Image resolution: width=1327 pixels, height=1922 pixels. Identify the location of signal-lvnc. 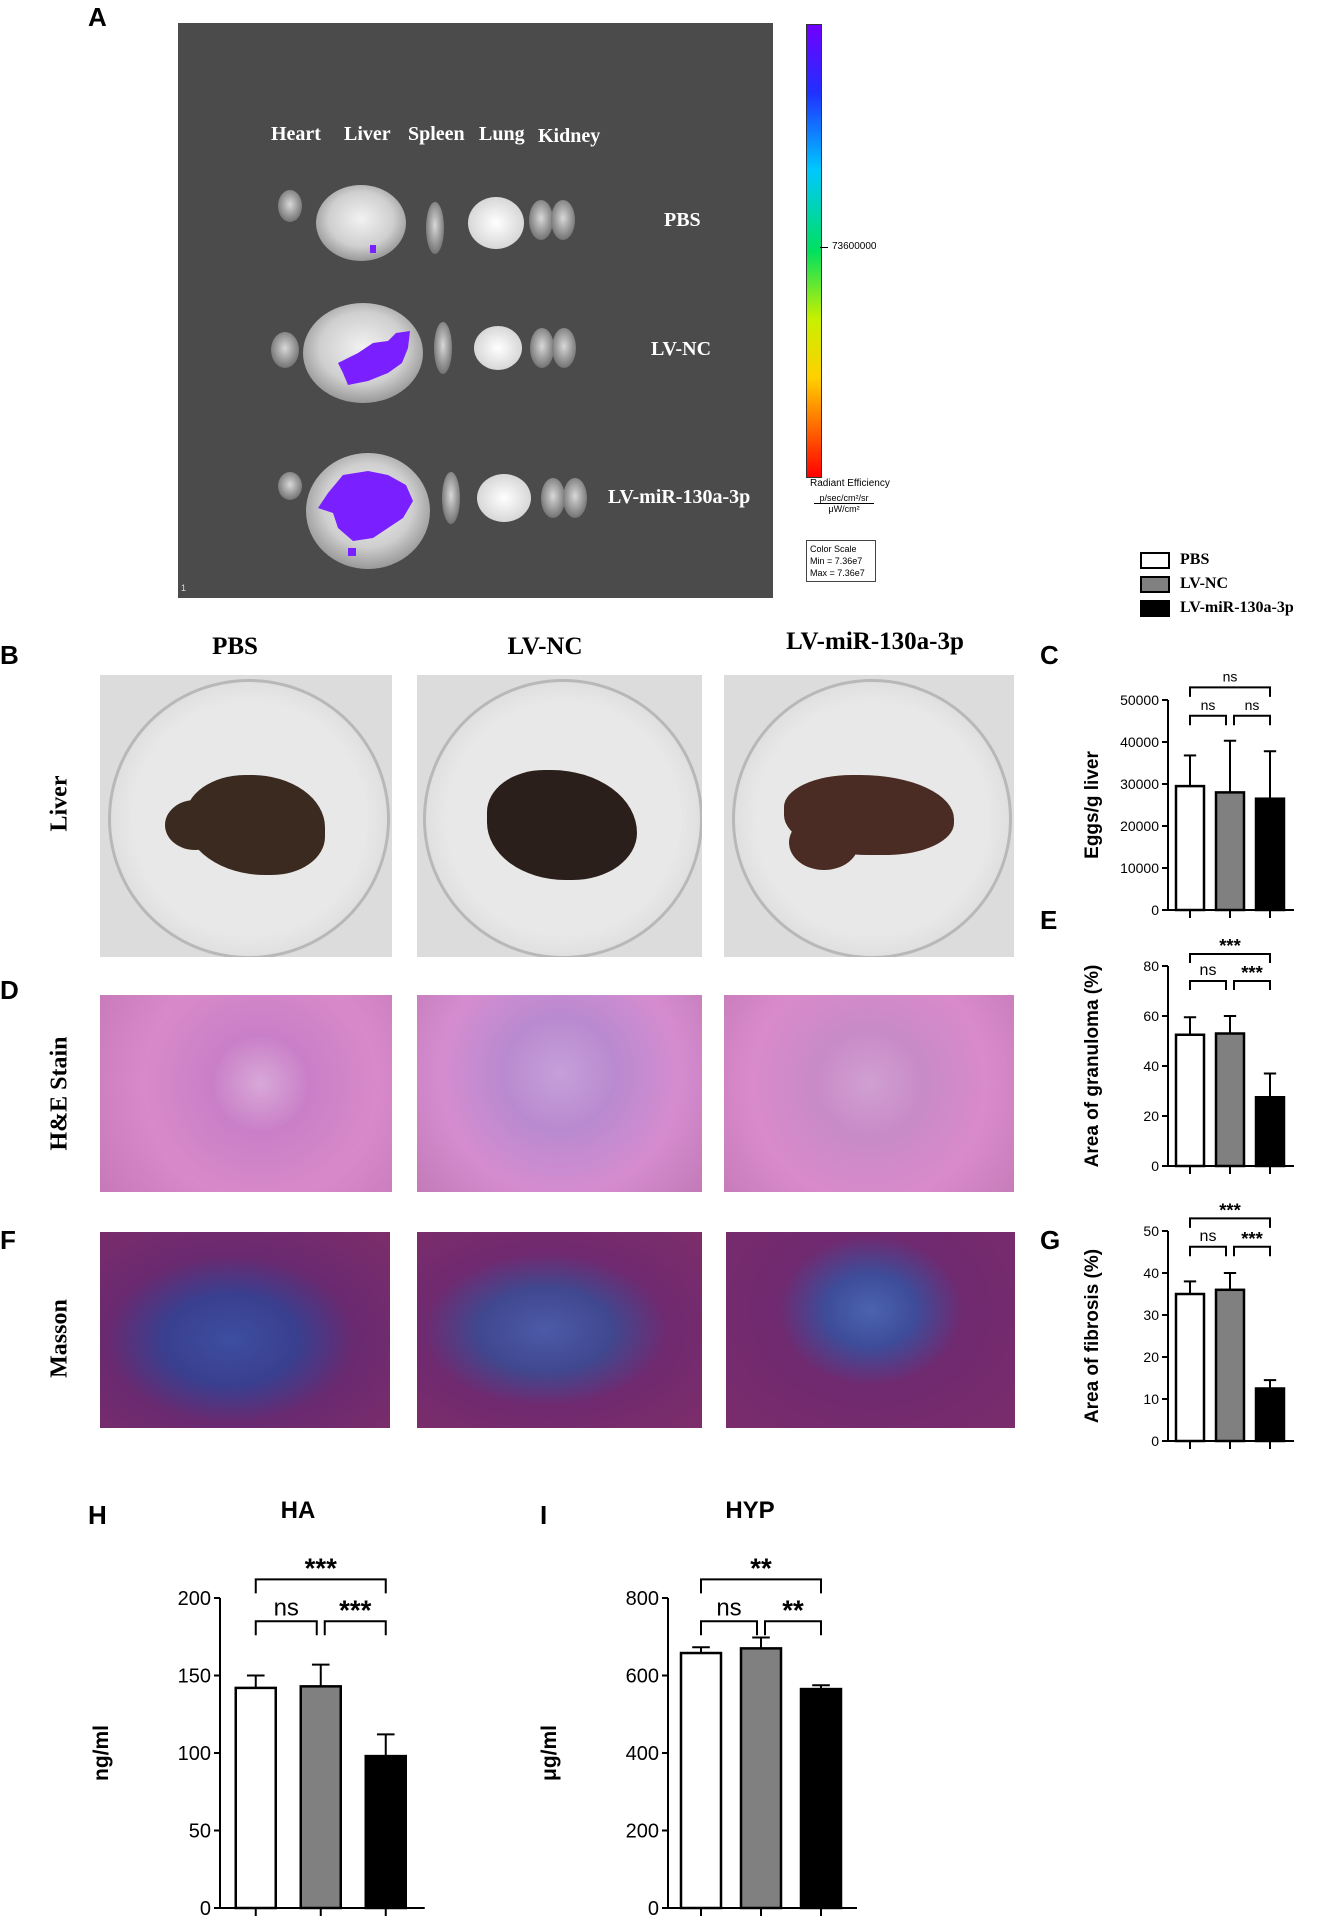
(374, 358).